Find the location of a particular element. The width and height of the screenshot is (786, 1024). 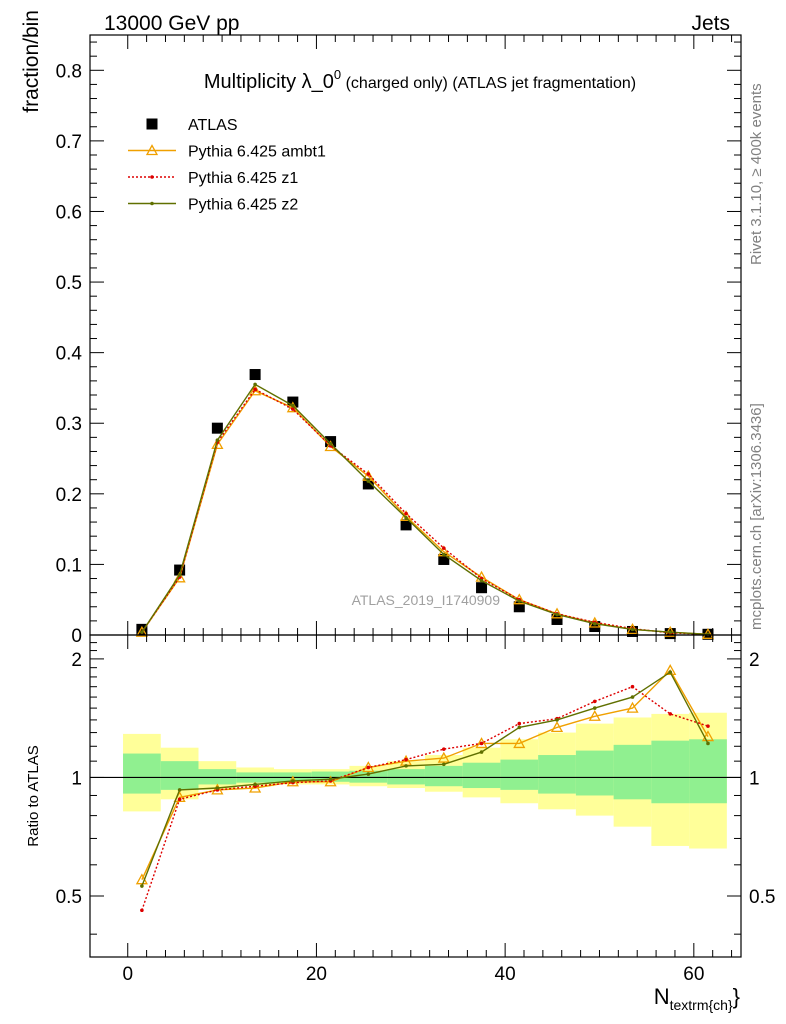

legend-label: Pythia 6.425 ambt1 is located at coordinates (257, 152).